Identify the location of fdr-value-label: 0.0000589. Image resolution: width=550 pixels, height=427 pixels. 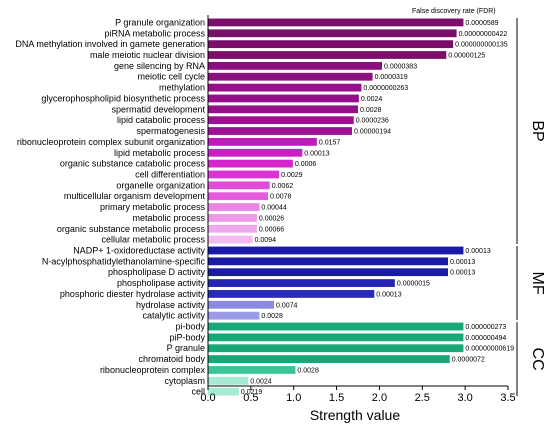
(481, 23).